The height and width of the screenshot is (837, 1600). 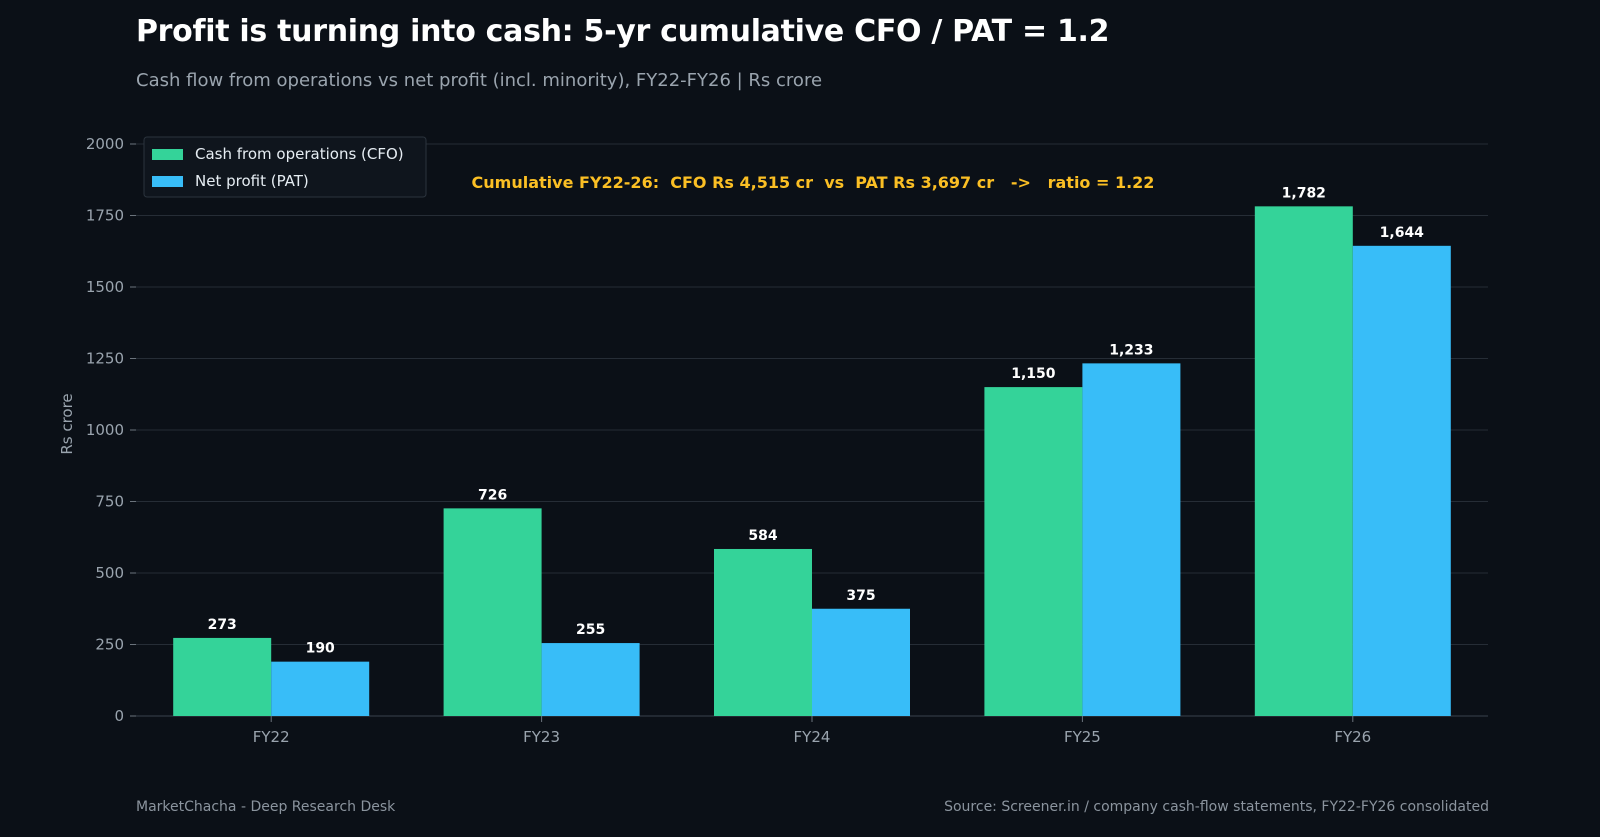 I want to click on bar-cfo-fy26, so click(x=1303, y=461).